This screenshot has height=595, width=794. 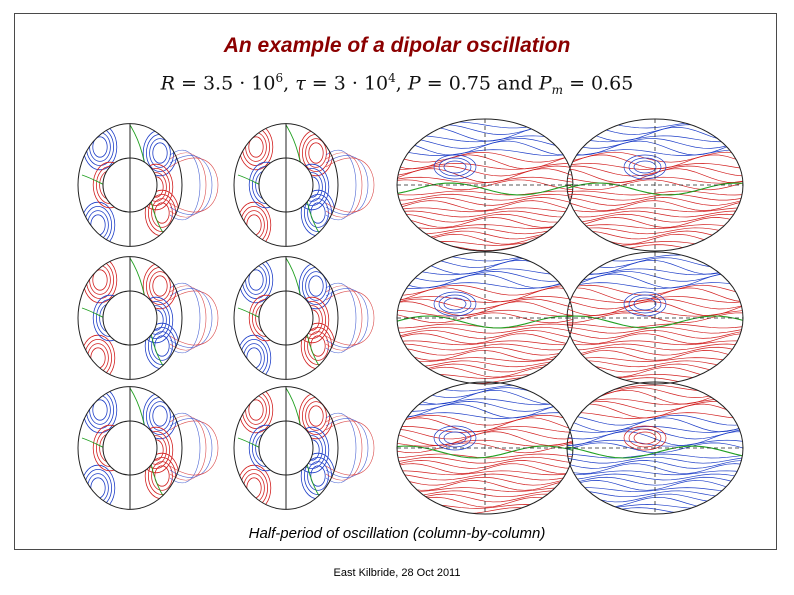 I want to click on slide-title: An example of a dipolar oscillation, so click(x=397, y=45).